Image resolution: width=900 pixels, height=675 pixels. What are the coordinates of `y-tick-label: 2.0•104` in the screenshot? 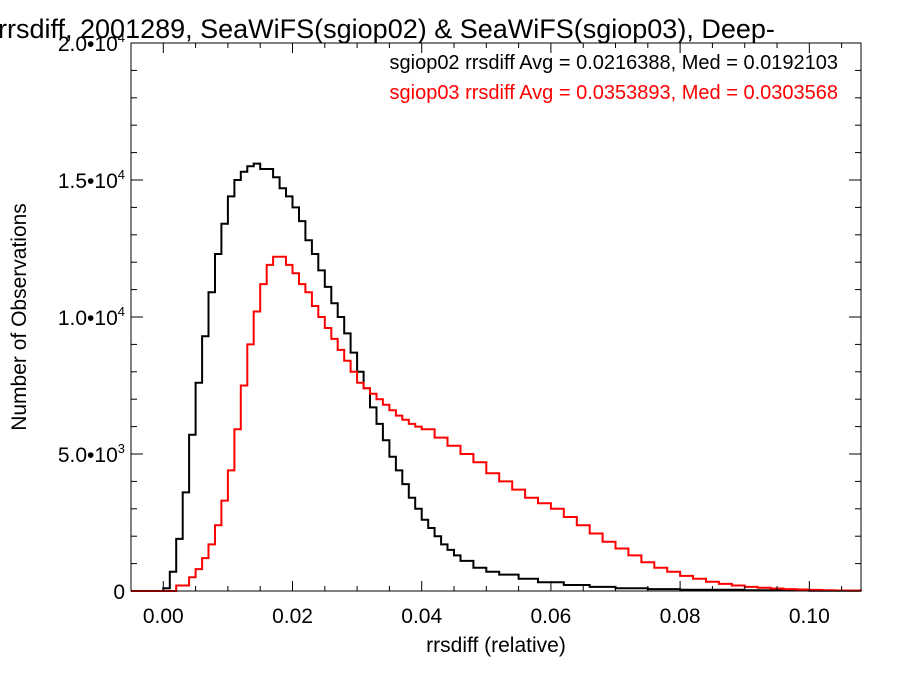 It's located at (91, 43).